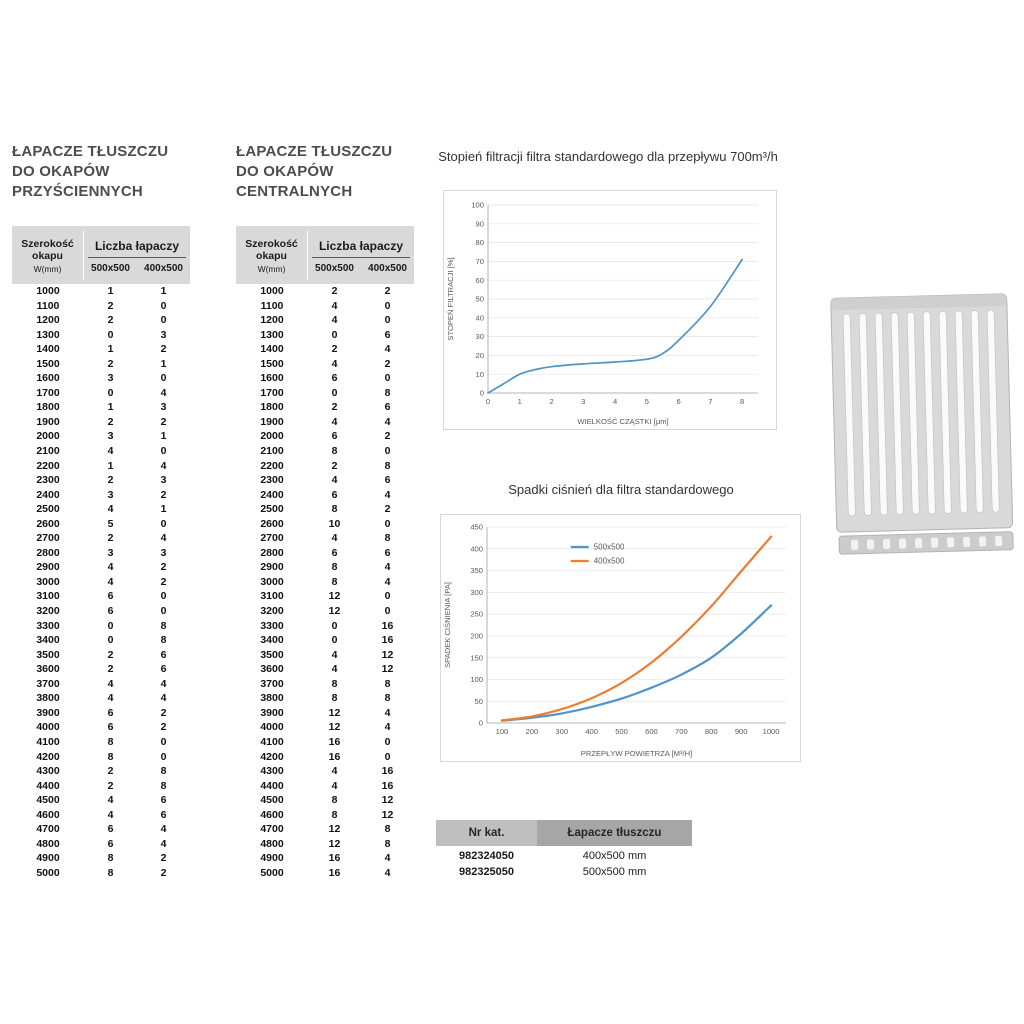  What do you see at coordinates (480, 374) in the screenshot?
I see `svg-text: 10` at bounding box center [480, 374].